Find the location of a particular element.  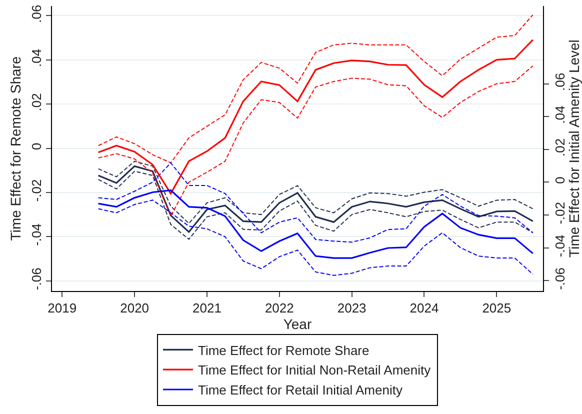

y-tick-label: 0 is located at coordinates (36, 146).